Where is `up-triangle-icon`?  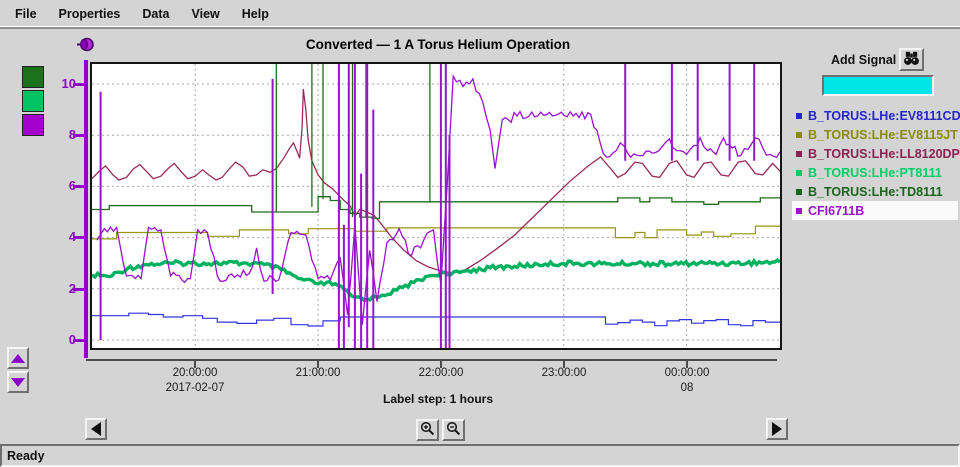 up-triangle-icon is located at coordinates (18, 358).